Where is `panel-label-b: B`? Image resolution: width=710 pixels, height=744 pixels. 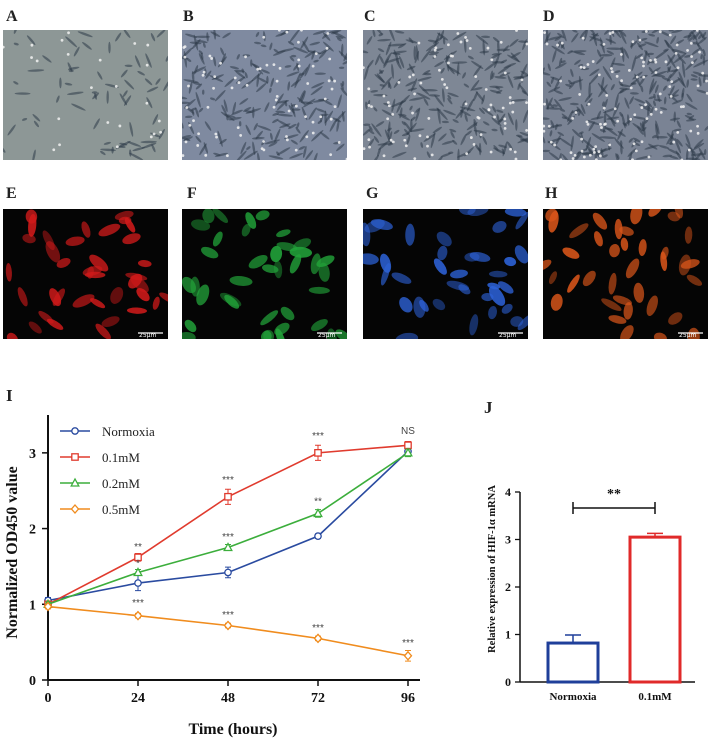 panel-label-b: B is located at coordinates (188, 16).